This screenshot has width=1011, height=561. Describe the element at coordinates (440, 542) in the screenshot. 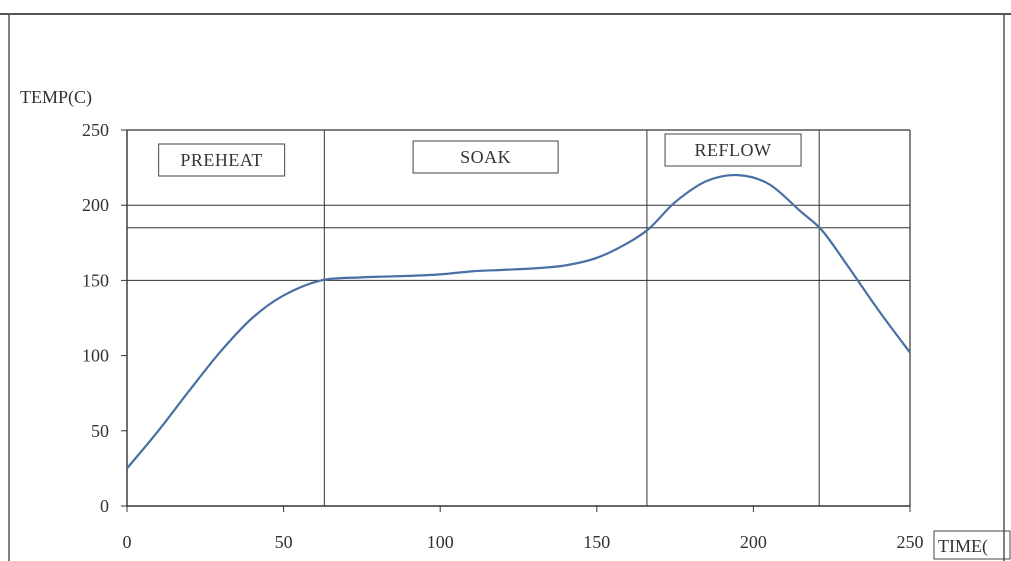

I see `x-tick-label: 100` at that location.